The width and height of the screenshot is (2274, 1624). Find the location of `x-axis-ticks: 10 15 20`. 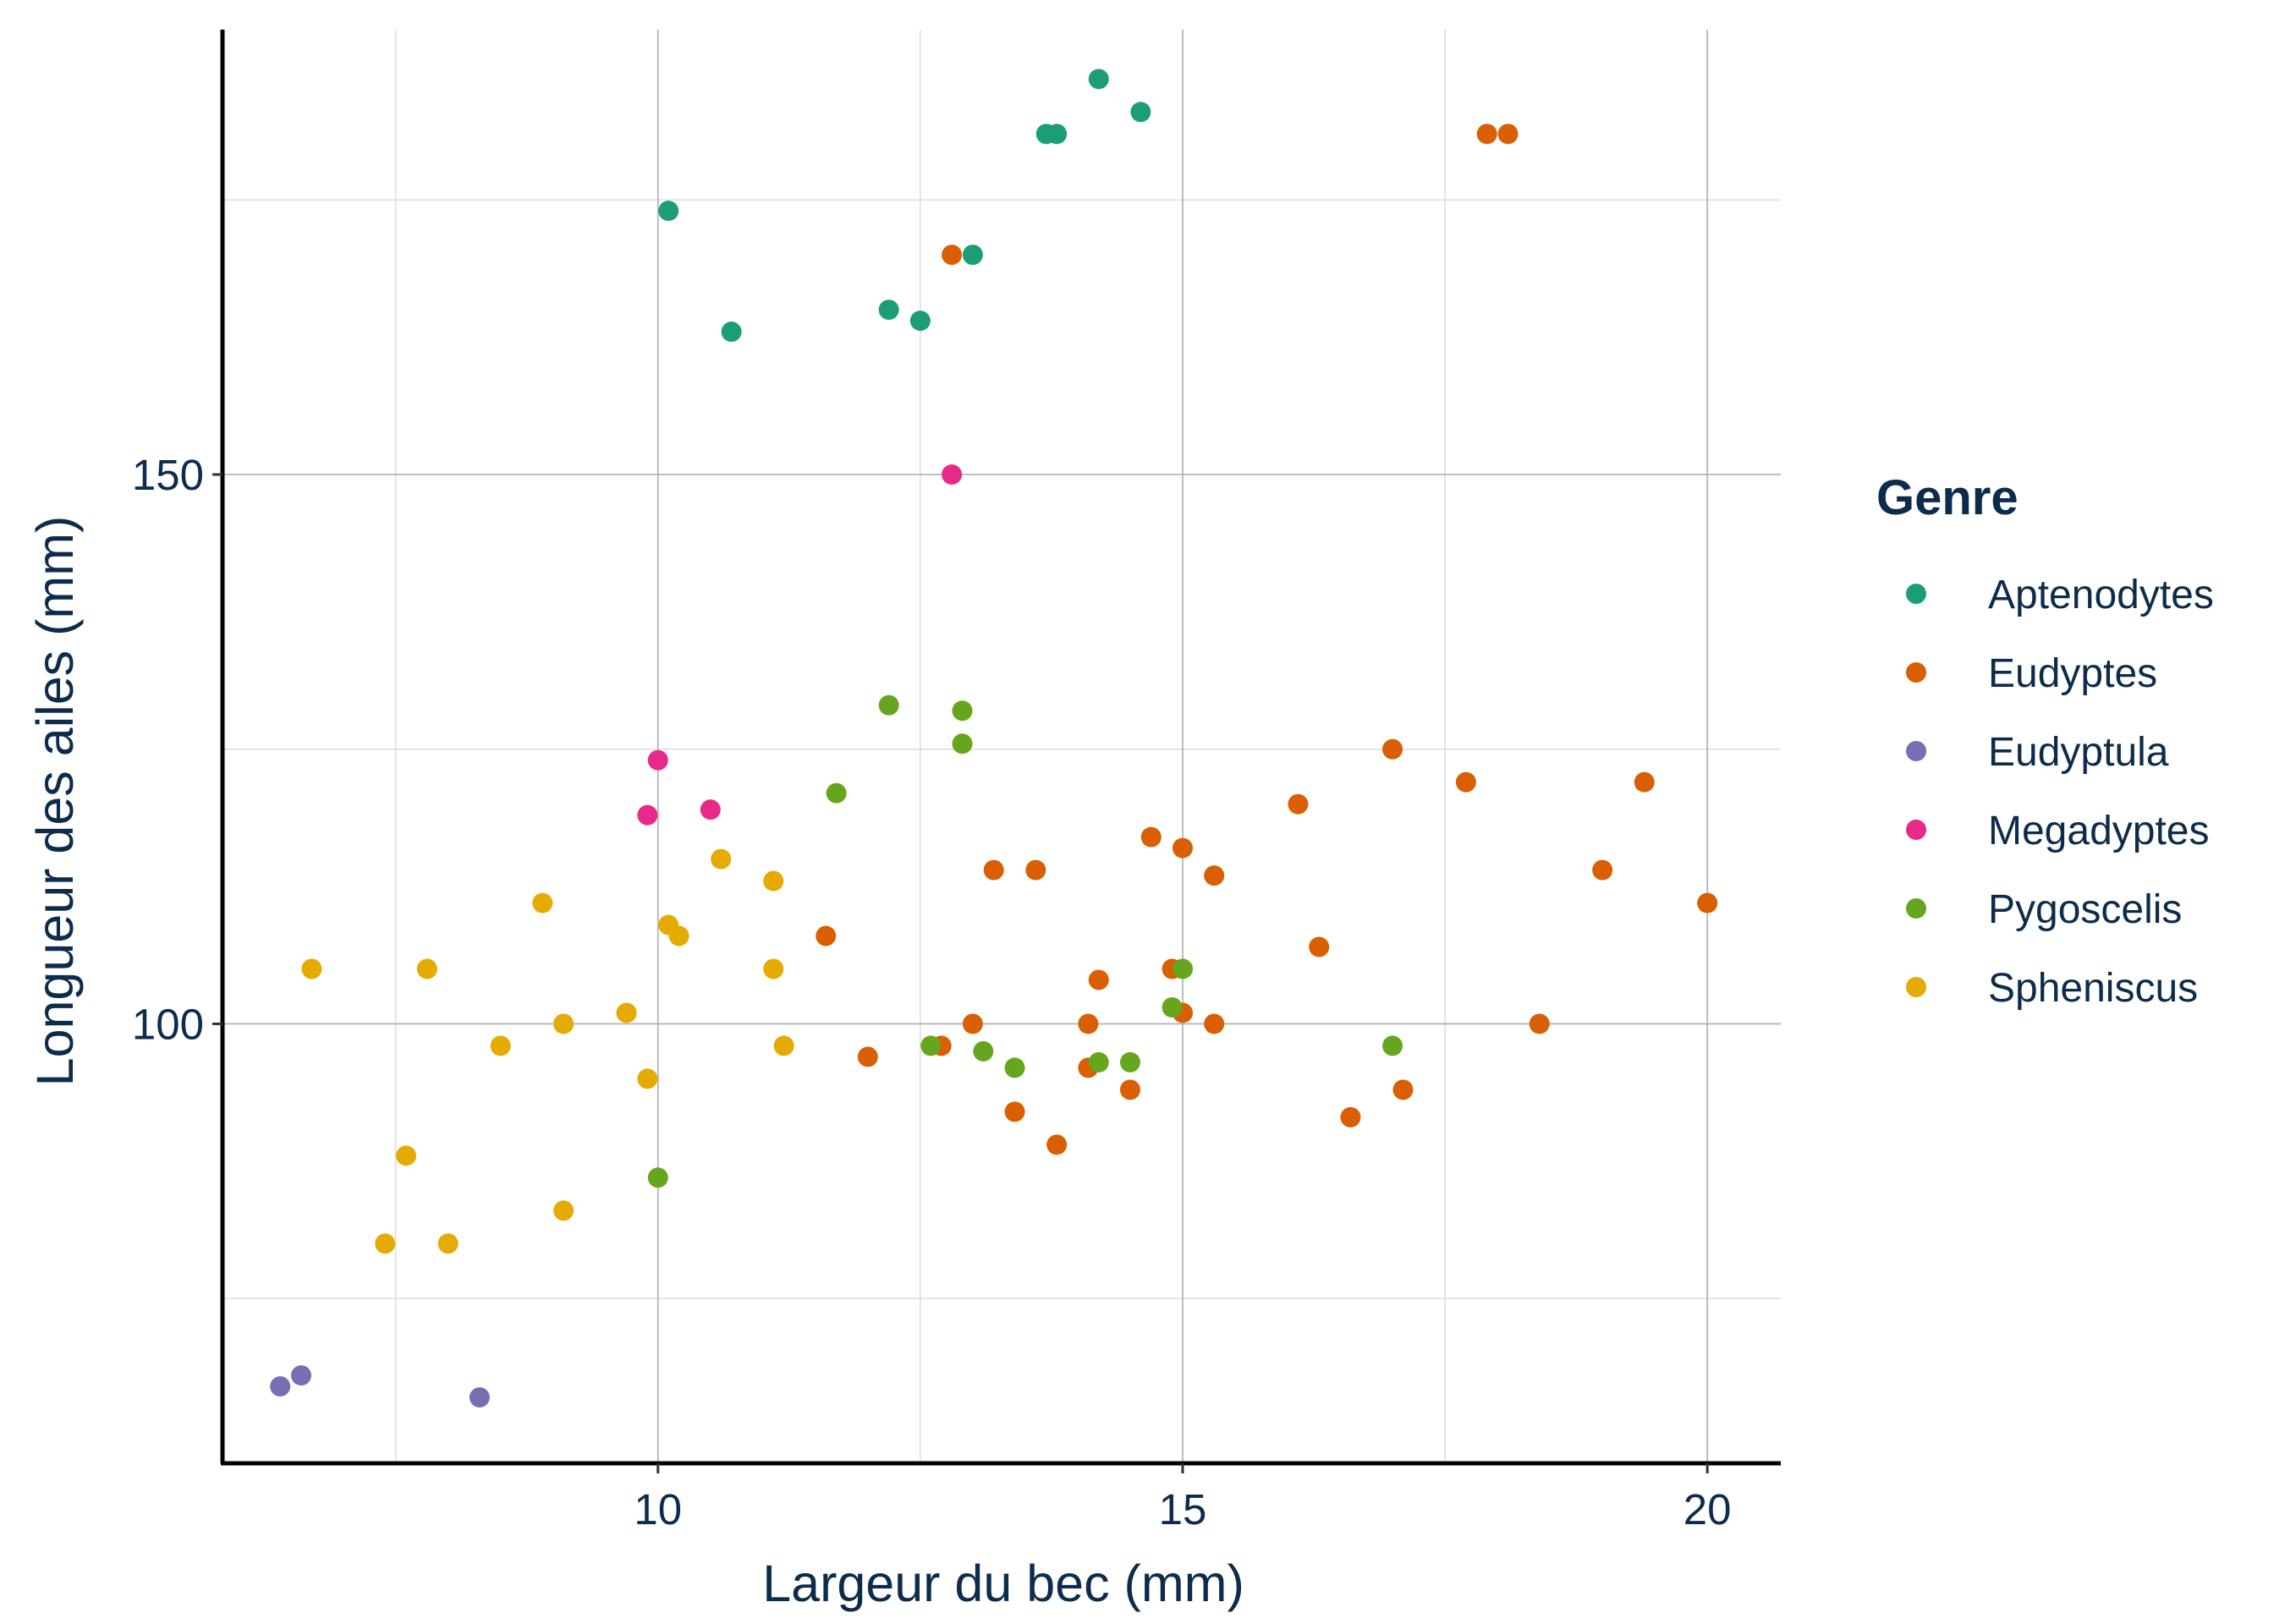

x-axis-ticks: 10 15 20 is located at coordinates (1183, 1498).